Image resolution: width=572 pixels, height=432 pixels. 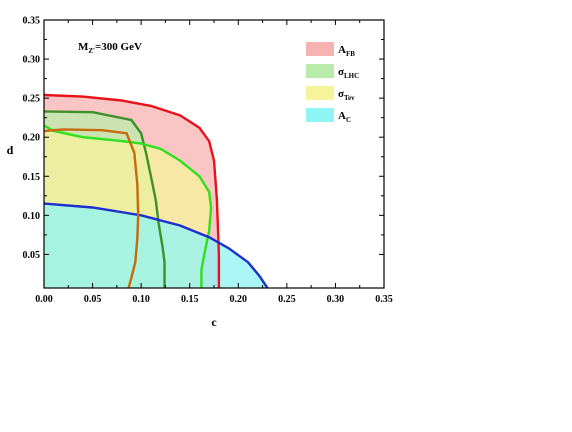 What do you see at coordinates (32, 216) in the screenshot?
I see `y-tick-label: 0.10` at bounding box center [32, 216].